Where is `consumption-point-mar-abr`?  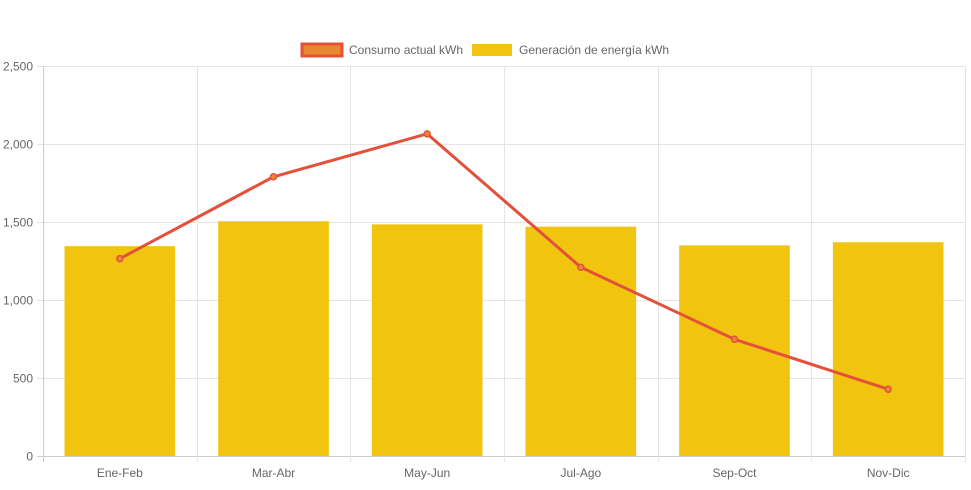
consumption-point-mar-abr is located at coordinates (273, 177).